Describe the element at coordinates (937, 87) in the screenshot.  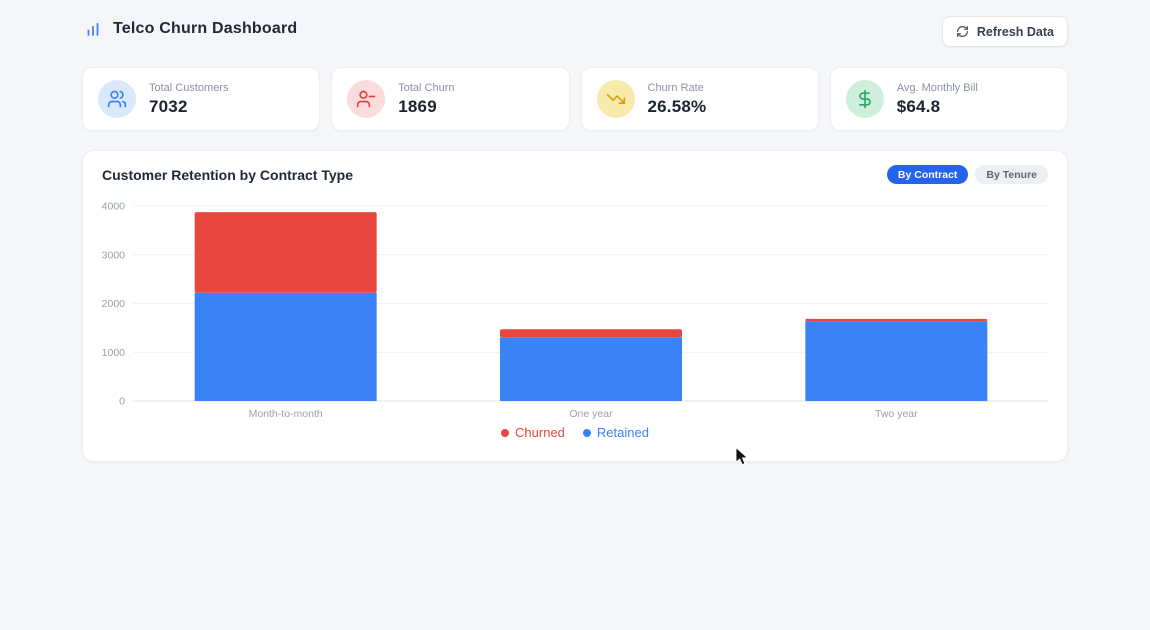
I see `stat-label: Avg. Monthly Bill` at that location.